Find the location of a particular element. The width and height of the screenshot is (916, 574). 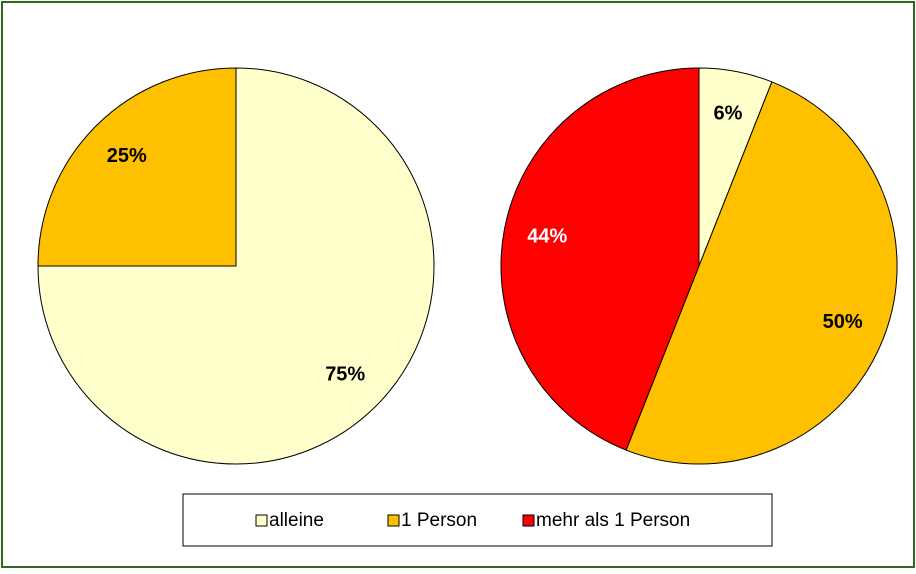

data-label: 75% is located at coordinates (345, 374).